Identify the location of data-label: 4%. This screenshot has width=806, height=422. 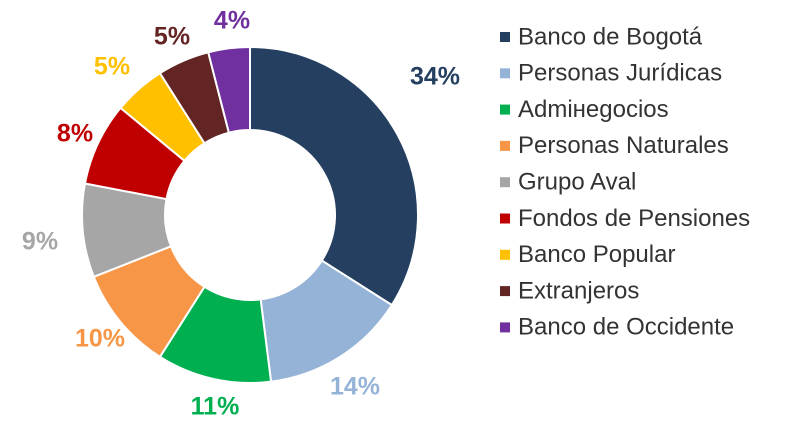
(232, 21).